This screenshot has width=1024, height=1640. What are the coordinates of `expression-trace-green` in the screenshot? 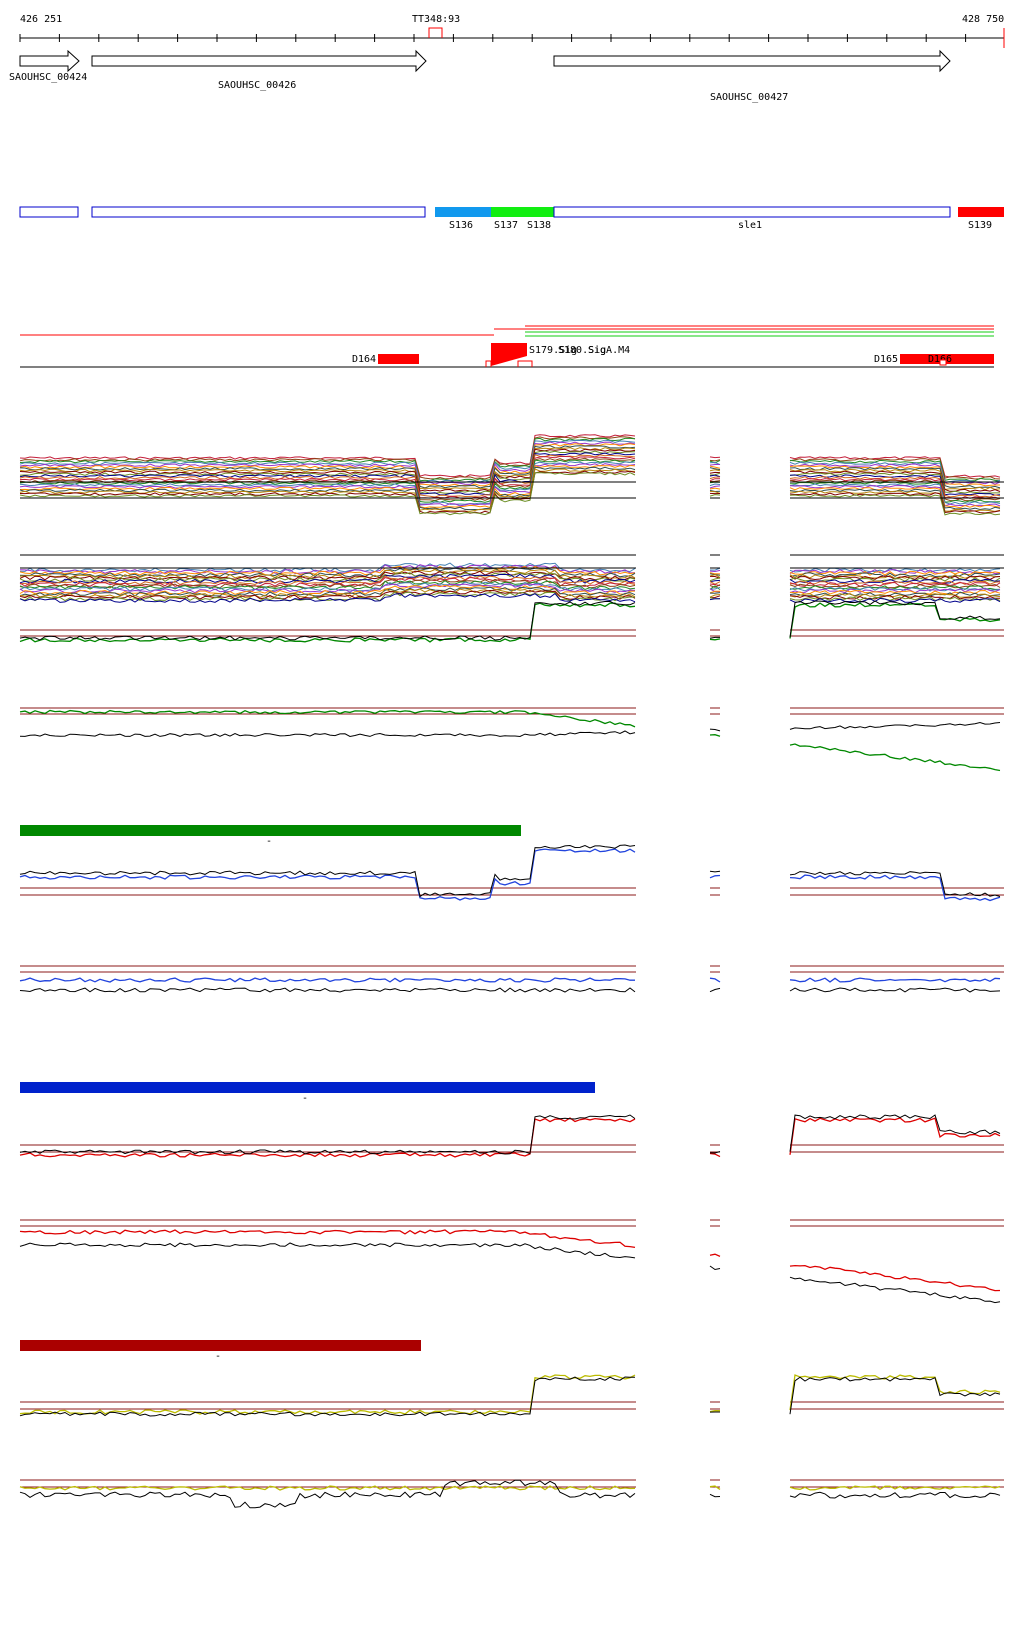 It's located at (895, 620).